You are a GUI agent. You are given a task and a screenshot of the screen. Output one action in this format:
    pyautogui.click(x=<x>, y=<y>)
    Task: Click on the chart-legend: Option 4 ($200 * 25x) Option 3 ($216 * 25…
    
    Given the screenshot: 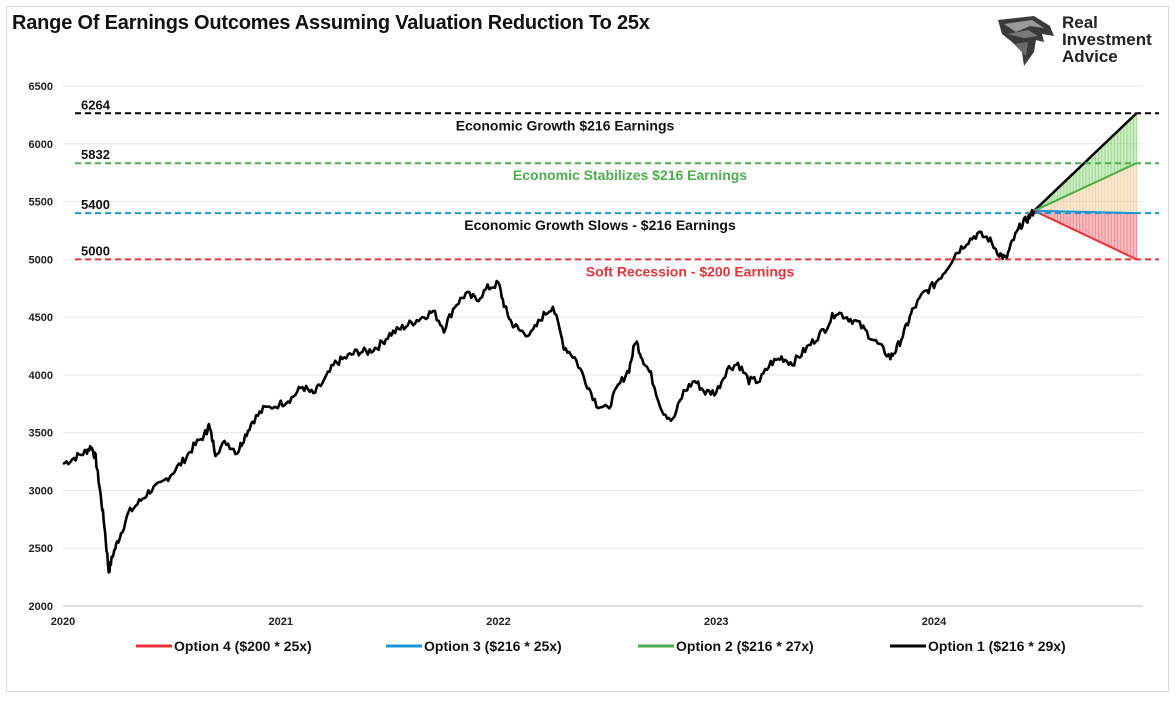 What is the action you would take?
    pyautogui.click(x=601, y=646)
    